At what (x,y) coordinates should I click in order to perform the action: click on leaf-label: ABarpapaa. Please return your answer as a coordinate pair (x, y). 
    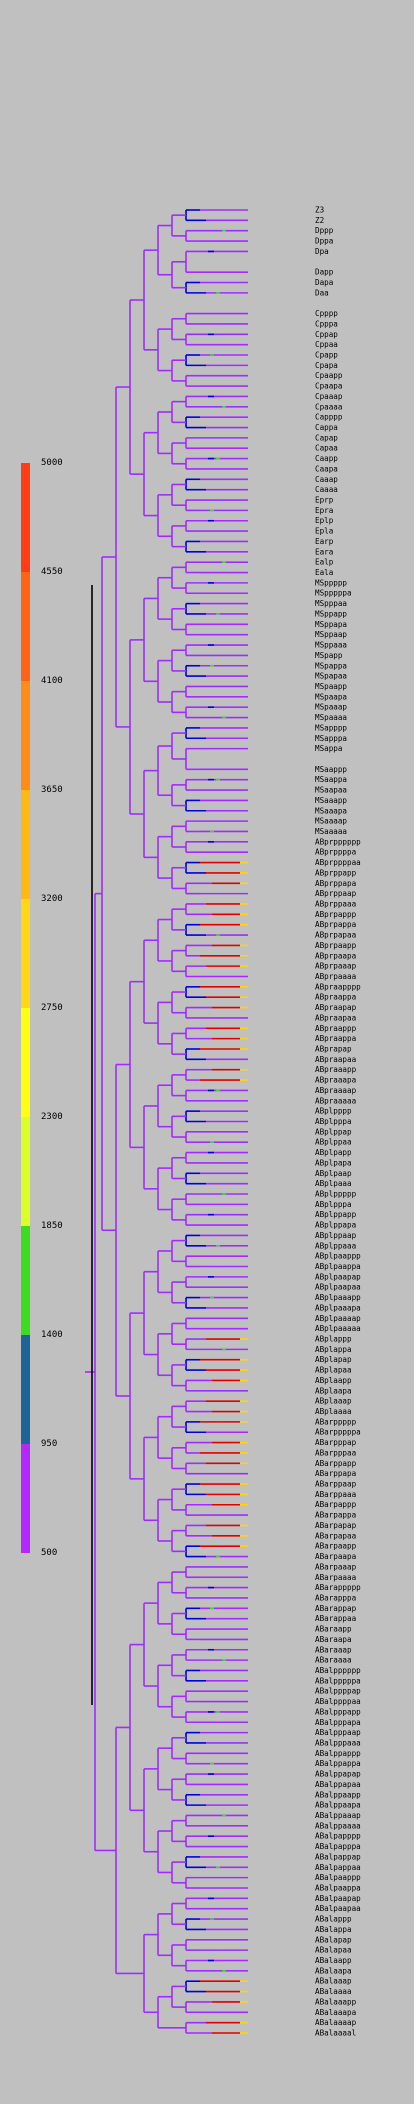
    Looking at the image, I should click on (335, 1535).